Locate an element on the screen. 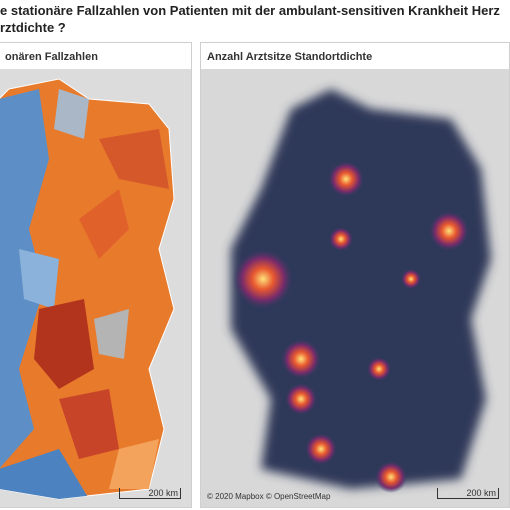 The height and width of the screenshot is (510, 510). map-attribution: © 2020 Mapbox © OpenStreetMap is located at coordinates (269, 496).